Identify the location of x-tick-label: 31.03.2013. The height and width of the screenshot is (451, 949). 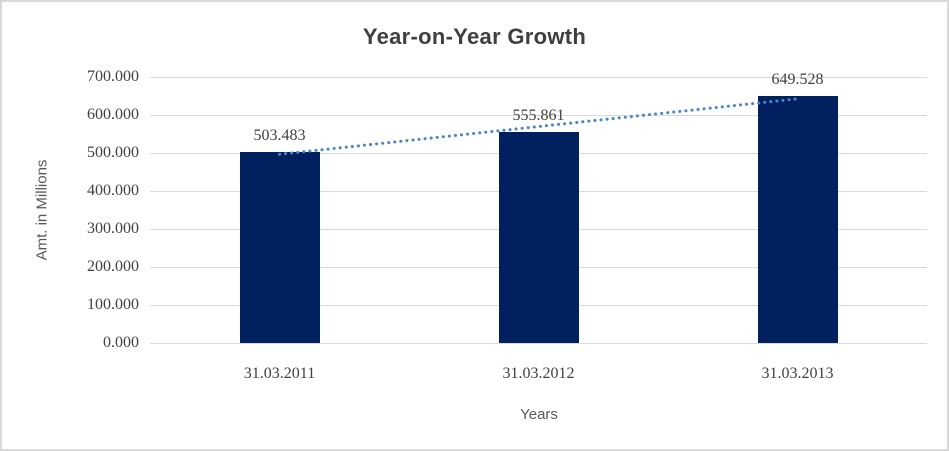
(797, 373).